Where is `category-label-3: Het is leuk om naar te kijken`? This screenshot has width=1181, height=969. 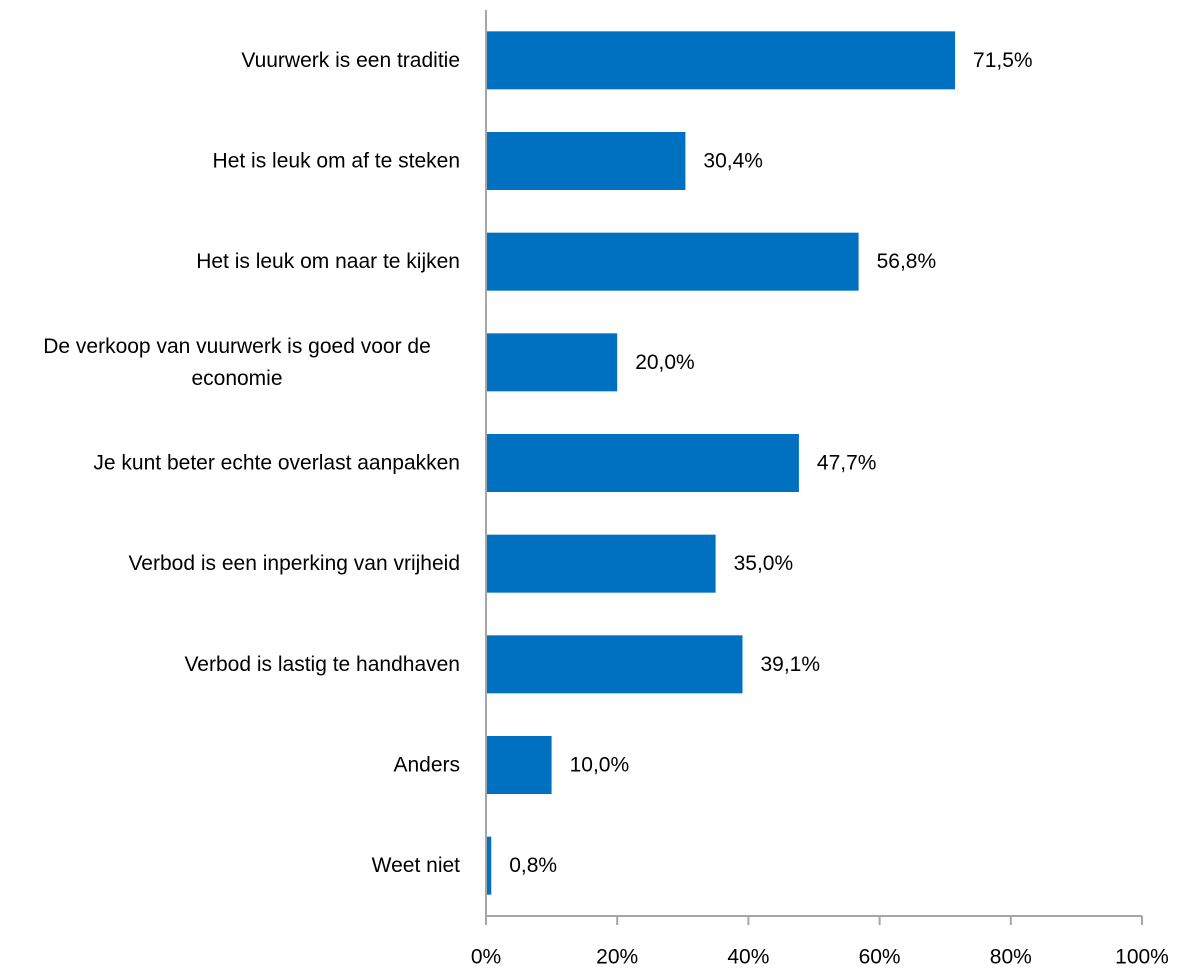
category-label-3: Het is leuk om naar te kijken is located at coordinates (328, 261).